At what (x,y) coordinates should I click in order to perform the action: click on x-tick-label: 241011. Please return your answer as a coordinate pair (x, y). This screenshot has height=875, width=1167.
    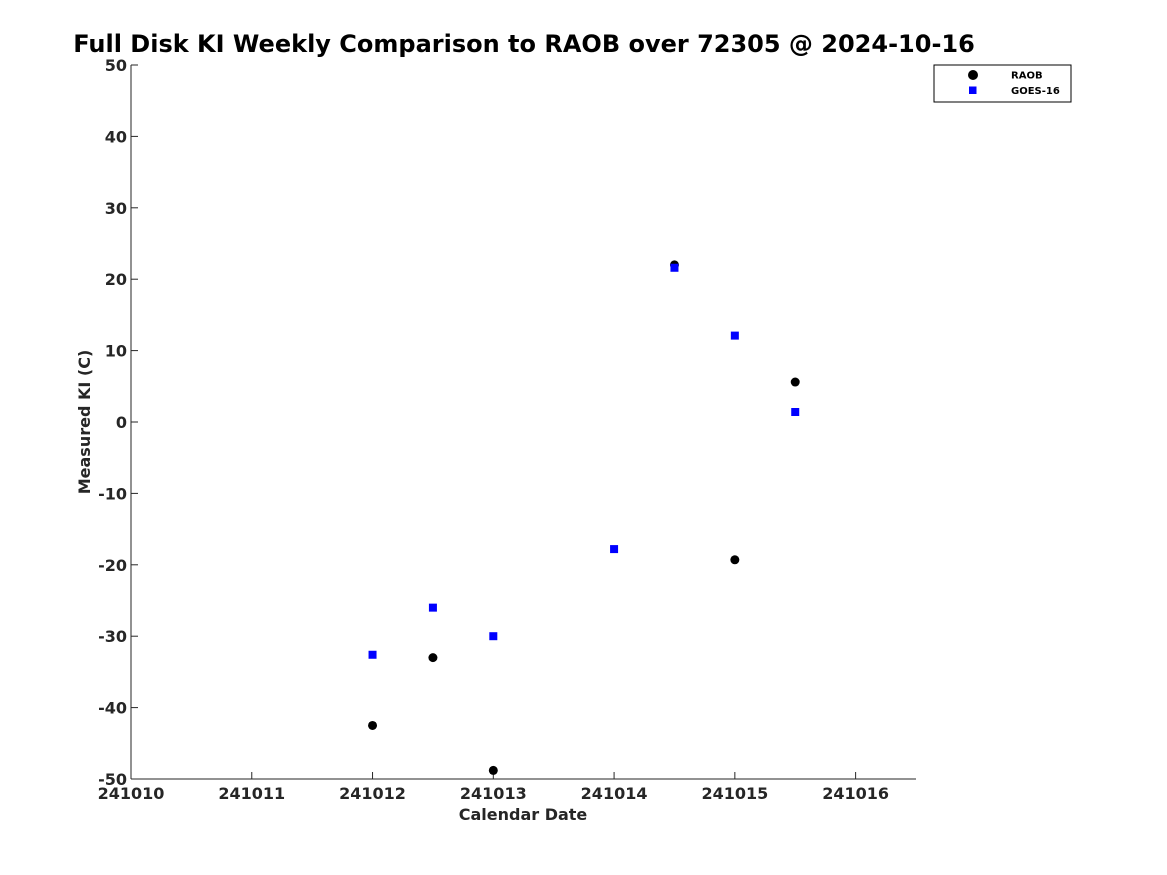
    Looking at the image, I should click on (251, 793).